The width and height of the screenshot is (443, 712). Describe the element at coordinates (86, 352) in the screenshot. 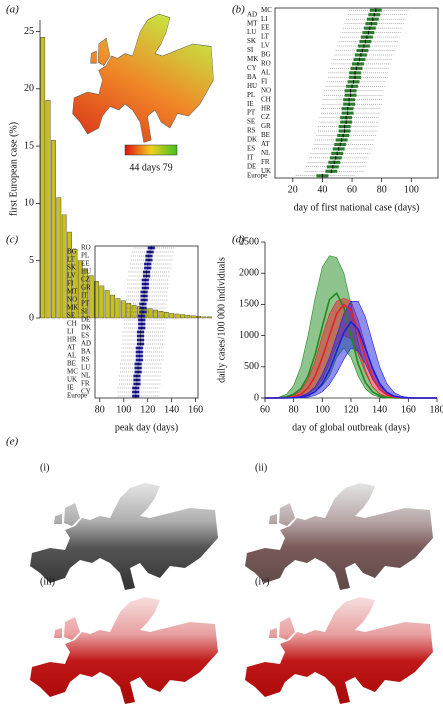

I see `category-label: BA` at that location.